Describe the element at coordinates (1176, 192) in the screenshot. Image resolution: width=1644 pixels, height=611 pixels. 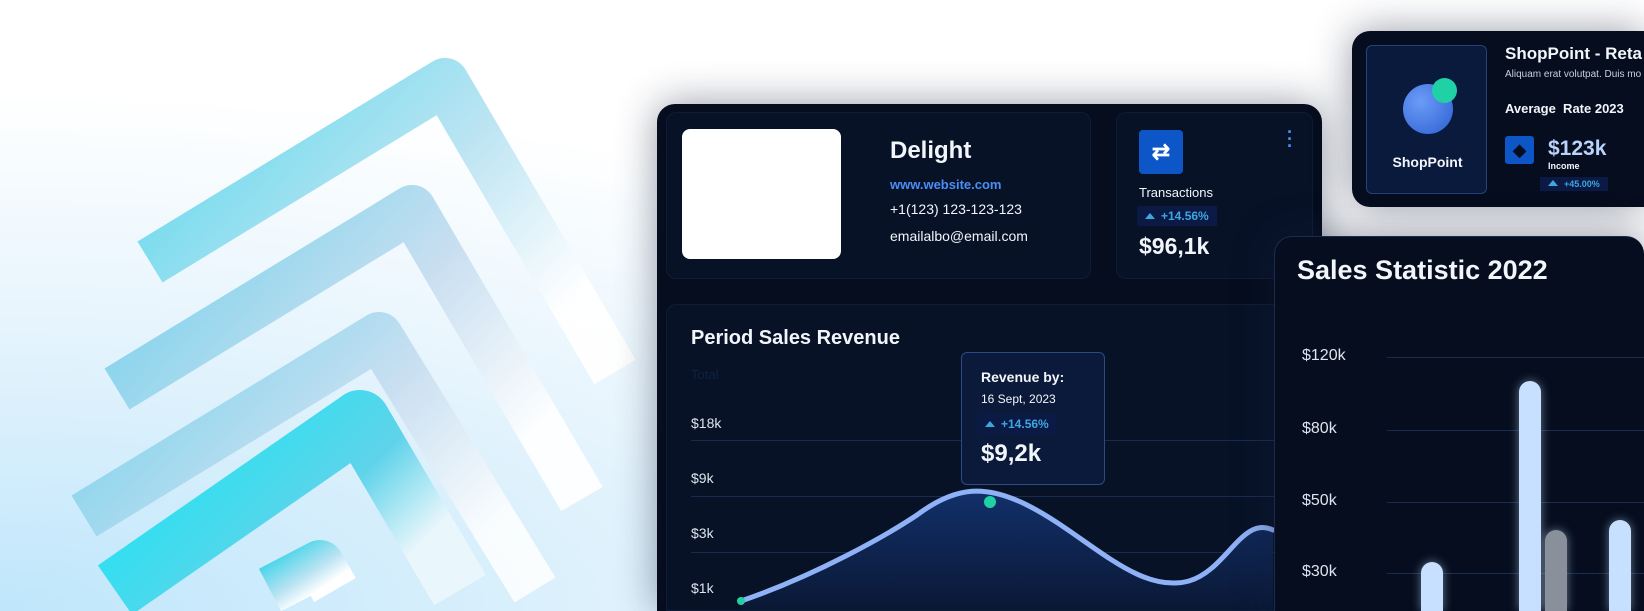
I see `transactions-label: Transactions` at that location.